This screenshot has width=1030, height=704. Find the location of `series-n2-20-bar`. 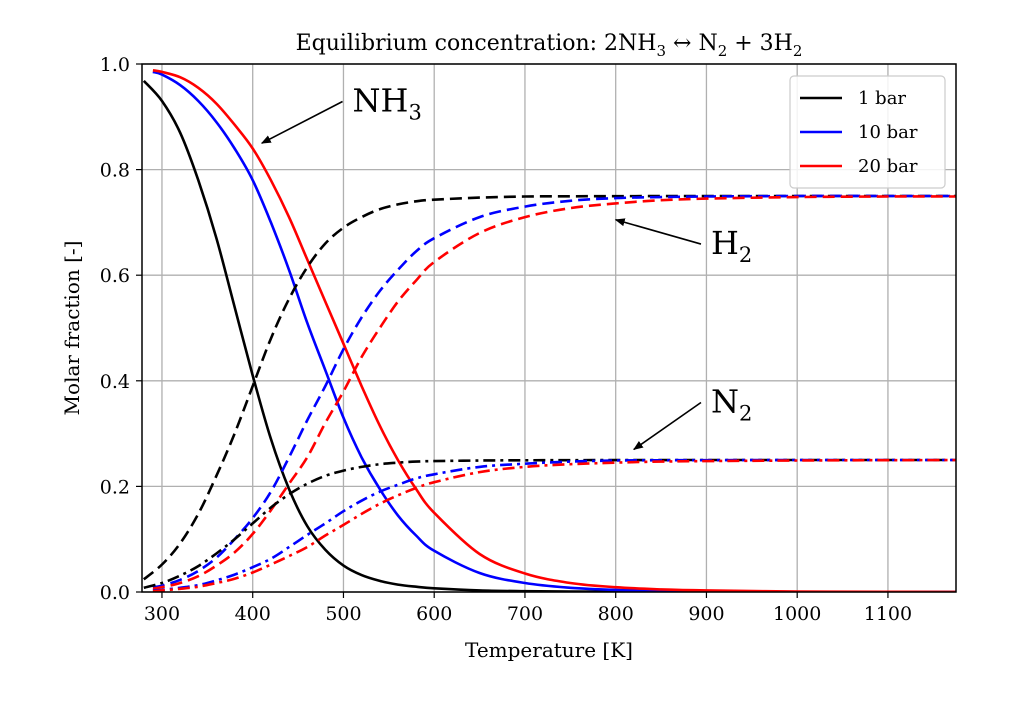

series-n2-20-bar is located at coordinates (554, 525).